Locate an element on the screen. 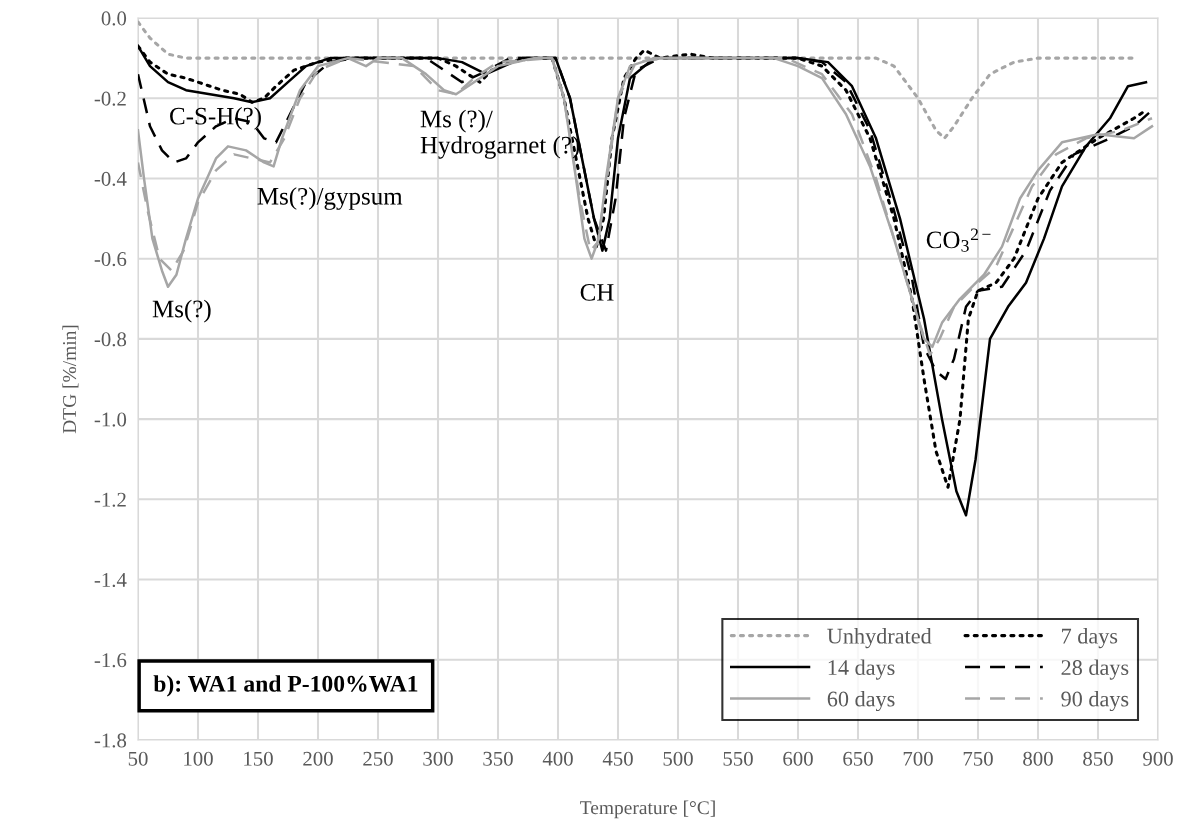 This screenshot has width=1187, height=840. x-tick-label: 700 is located at coordinates (918, 758).